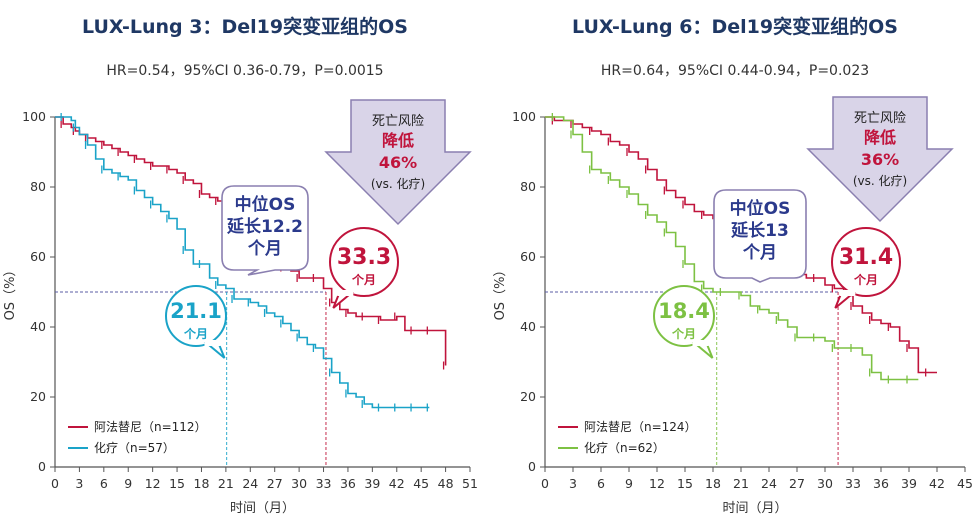  What do you see at coordinates (735, 71) in the screenshot?
I see `hazard-ratio-text: HR=0.64，95%CI 0.44-0.94，P=0.023` at bounding box center [735, 71].